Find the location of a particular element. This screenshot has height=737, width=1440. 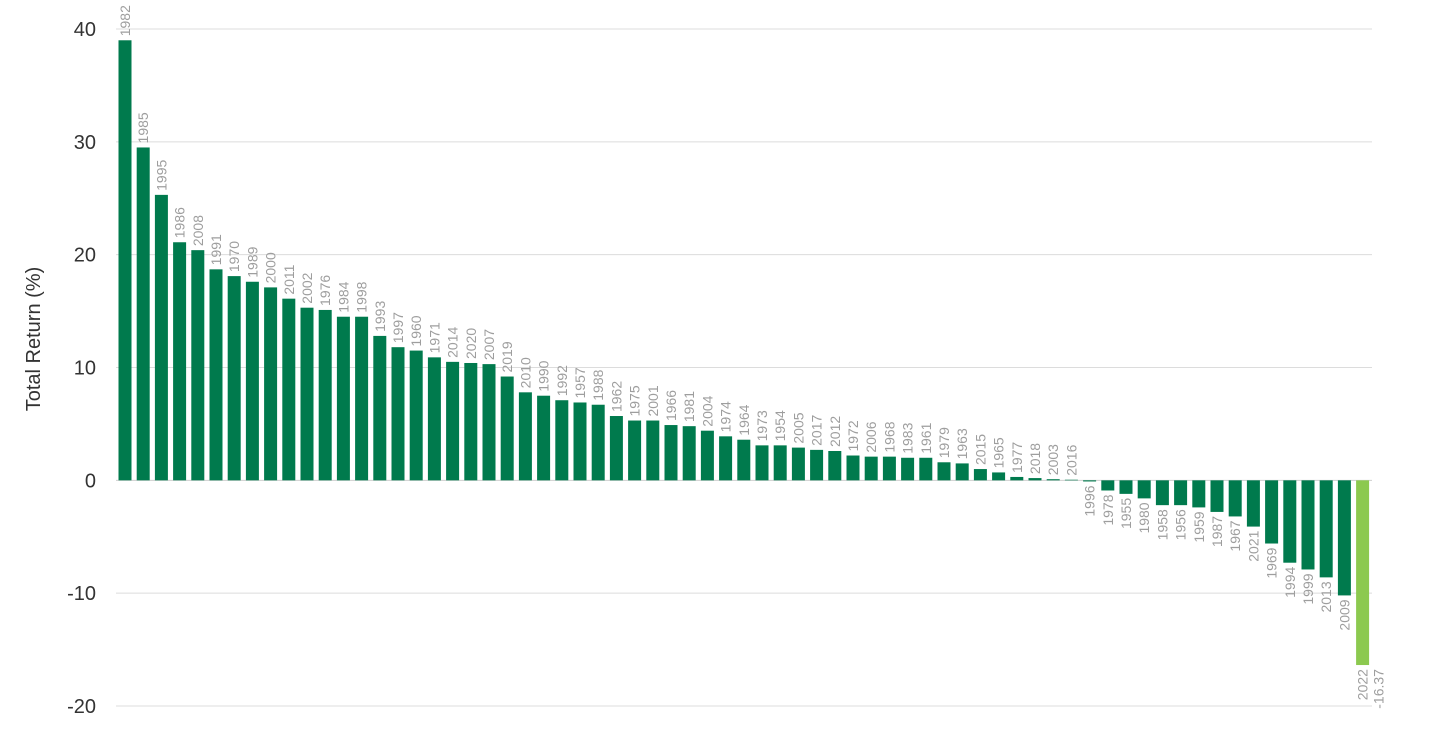

bar-label-2012: 2012 is located at coordinates (835, 431).